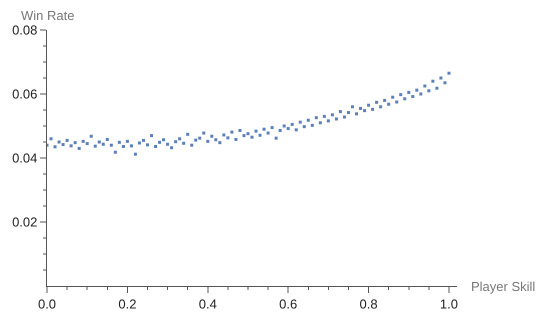 The width and height of the screenshot is (545, 324). I want to click on x-tick-label: 0.8, so click(369, 304).